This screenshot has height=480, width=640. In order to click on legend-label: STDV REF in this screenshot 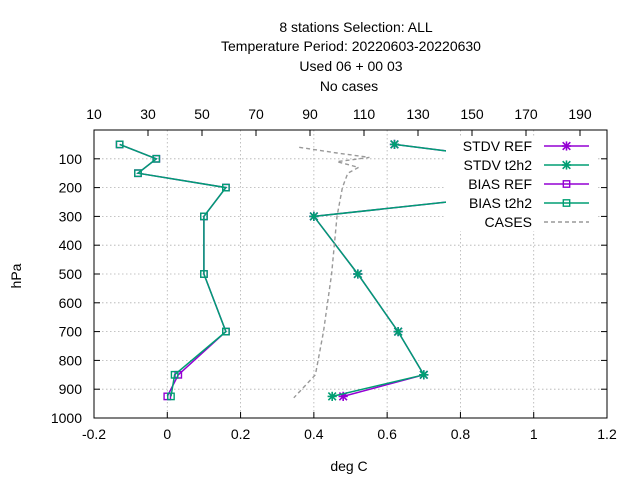, I will do `click(497, 146)`.